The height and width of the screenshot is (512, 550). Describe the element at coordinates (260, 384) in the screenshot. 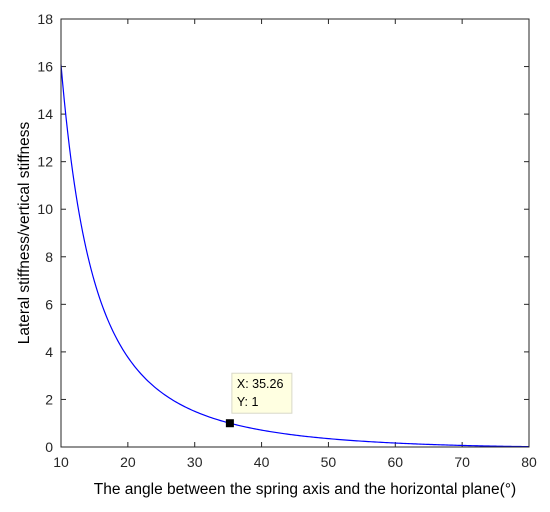

I see `datatip-x-label: X: 35.26` at that location.